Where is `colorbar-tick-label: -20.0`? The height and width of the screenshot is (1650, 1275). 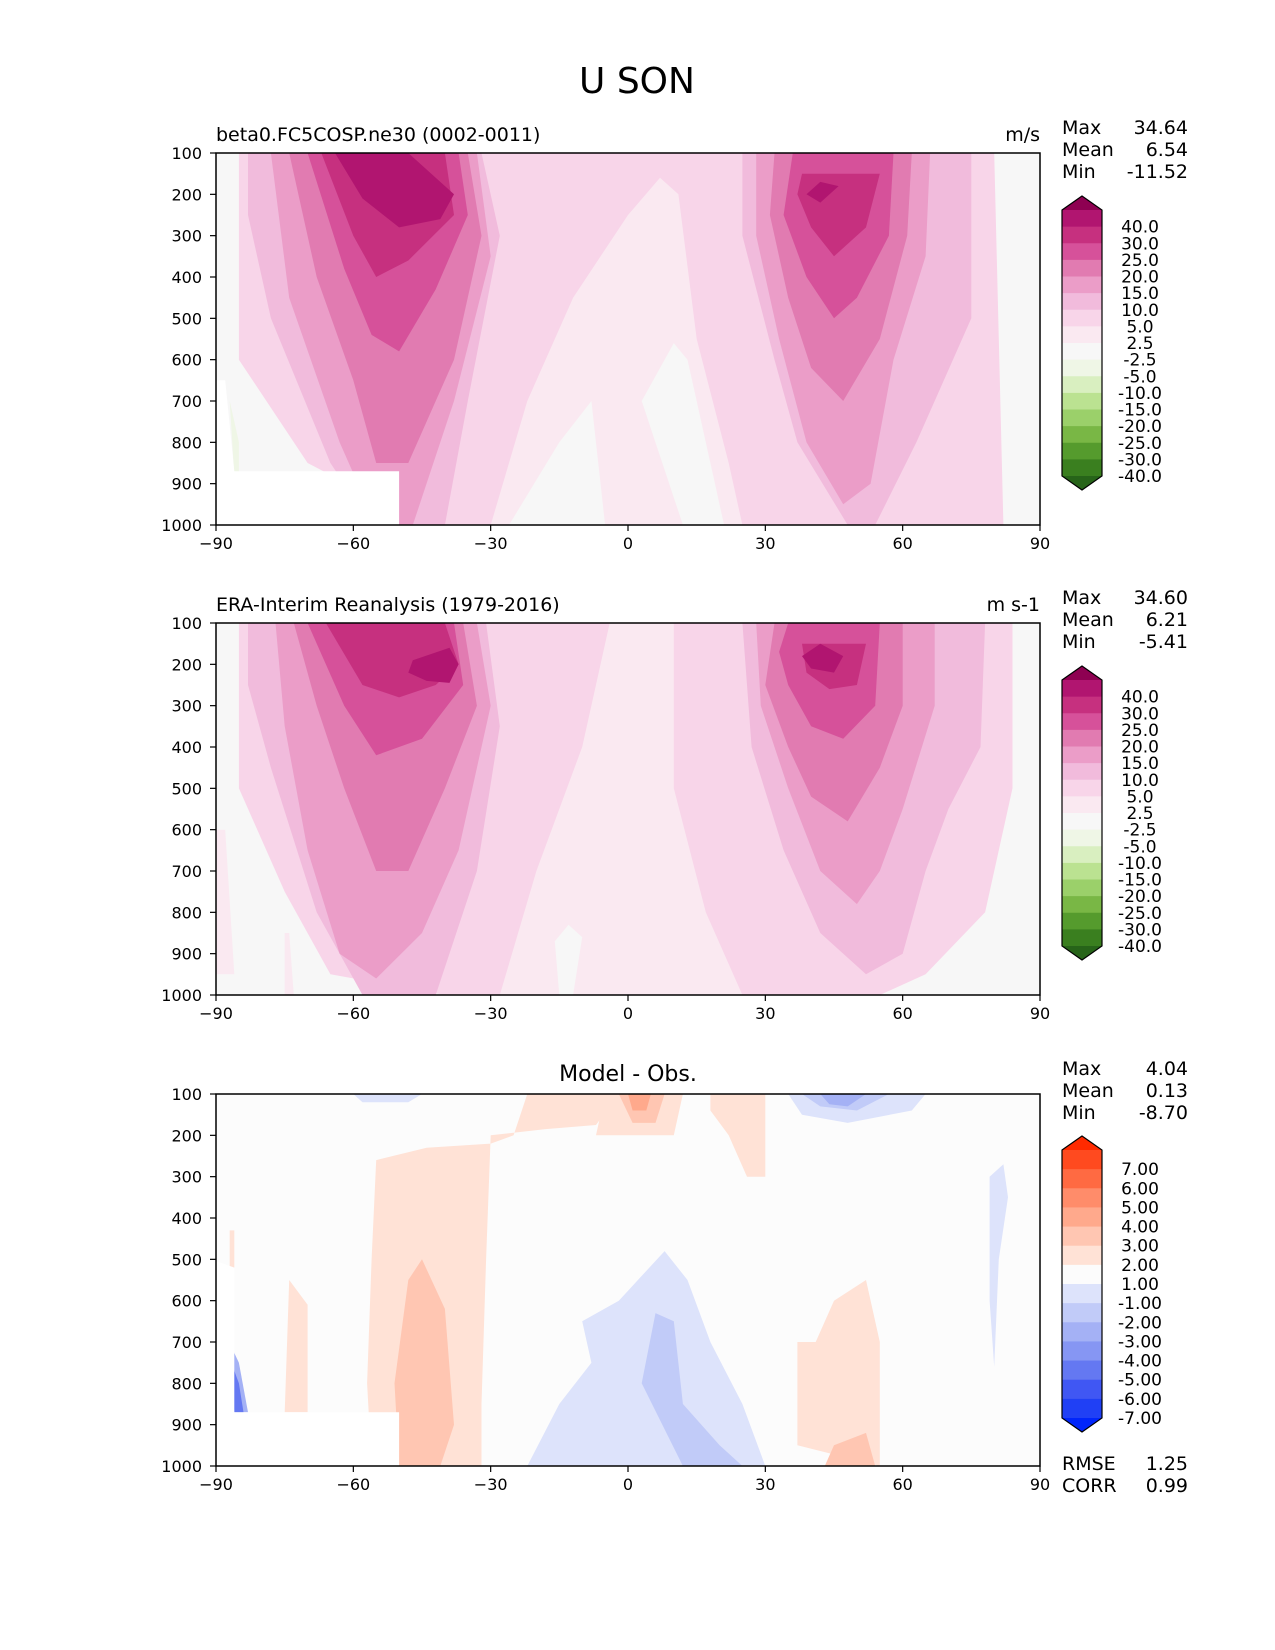
colorbar-tick-label: -20.0 is located at coordinates (1140, 897).